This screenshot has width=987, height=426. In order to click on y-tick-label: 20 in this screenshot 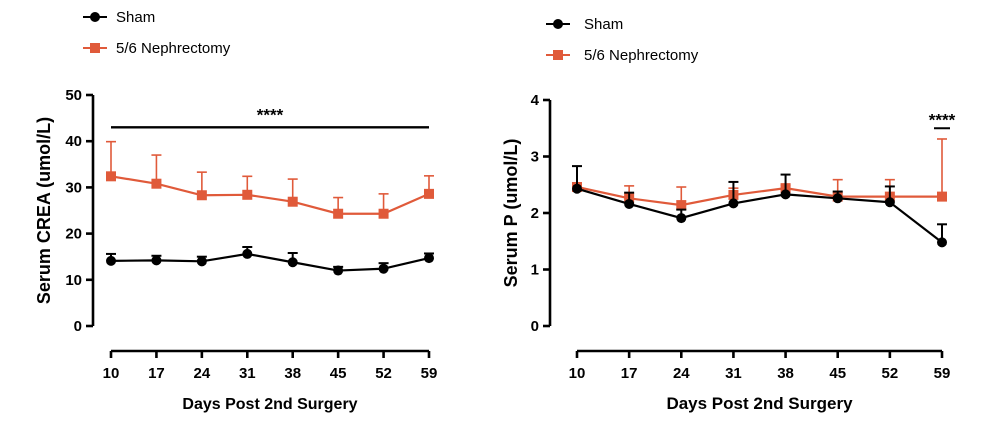, I will do `click(73, 234)`.